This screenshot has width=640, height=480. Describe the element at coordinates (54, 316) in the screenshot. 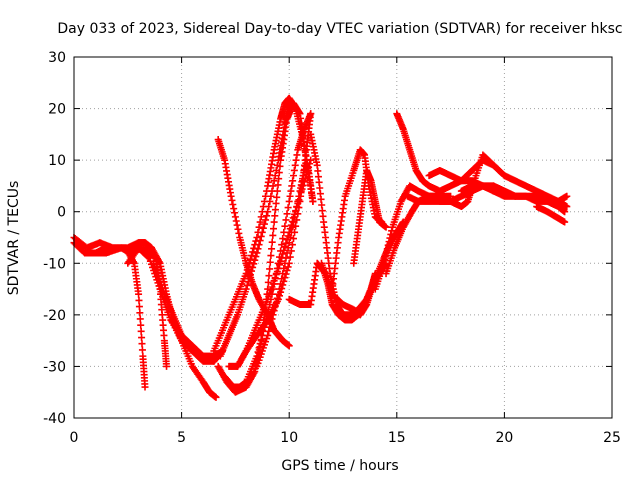

I see `y-tick-label: -20` at that location.